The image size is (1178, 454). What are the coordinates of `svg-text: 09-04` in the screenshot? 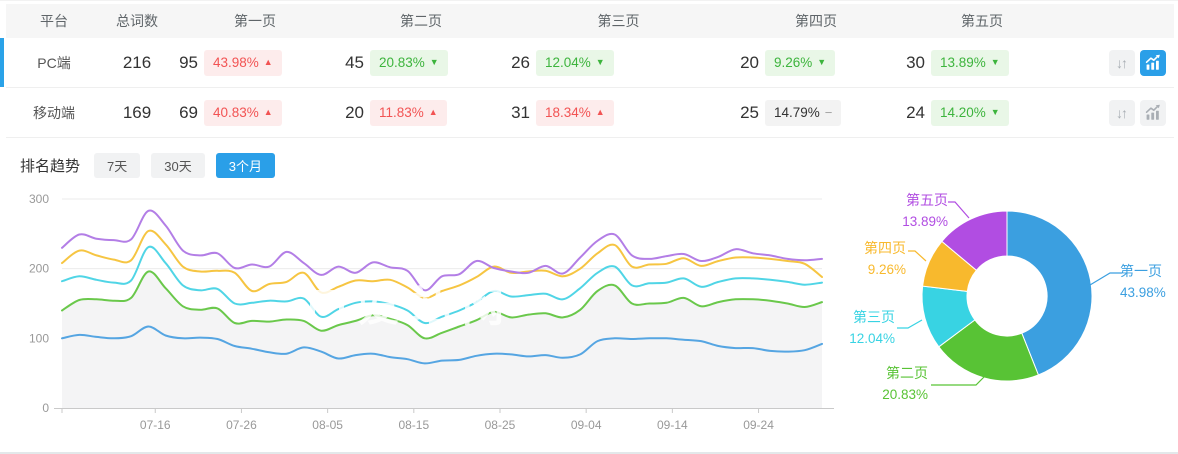 It's located at (586, 425).